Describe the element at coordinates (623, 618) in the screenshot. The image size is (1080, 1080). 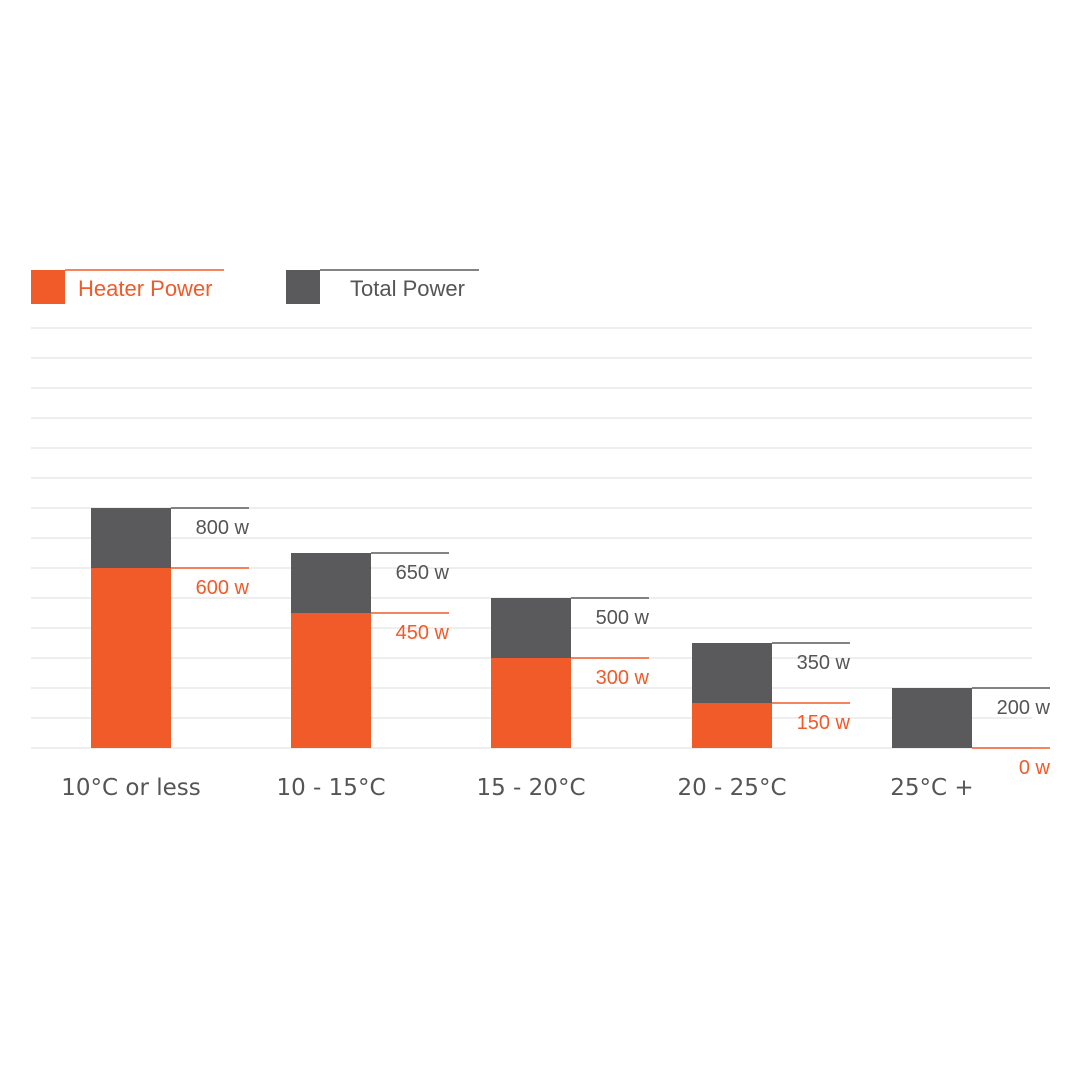
I see `value-label-total: 500 w` at that location.